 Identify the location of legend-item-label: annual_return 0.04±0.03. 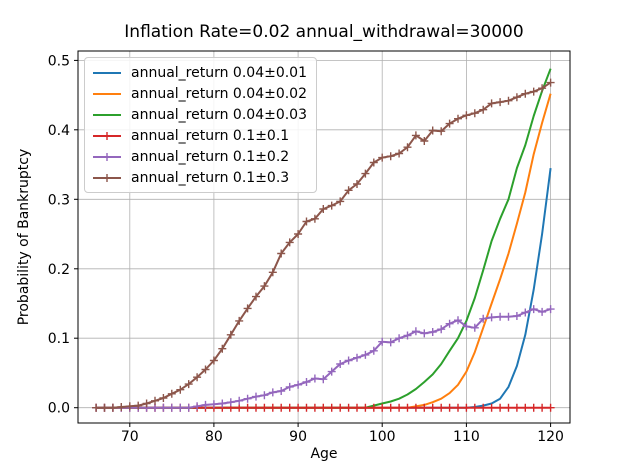
(219, 114).